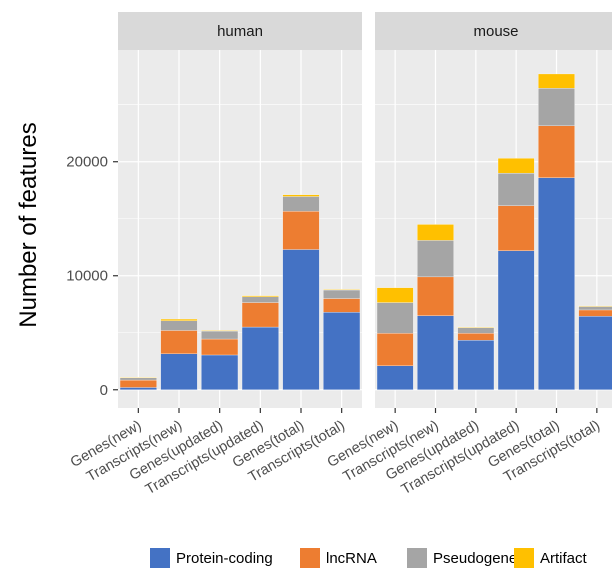 This screenshot has width=612, height=579. I want to click on y-axis-title: Number of features, so click(28, 224).